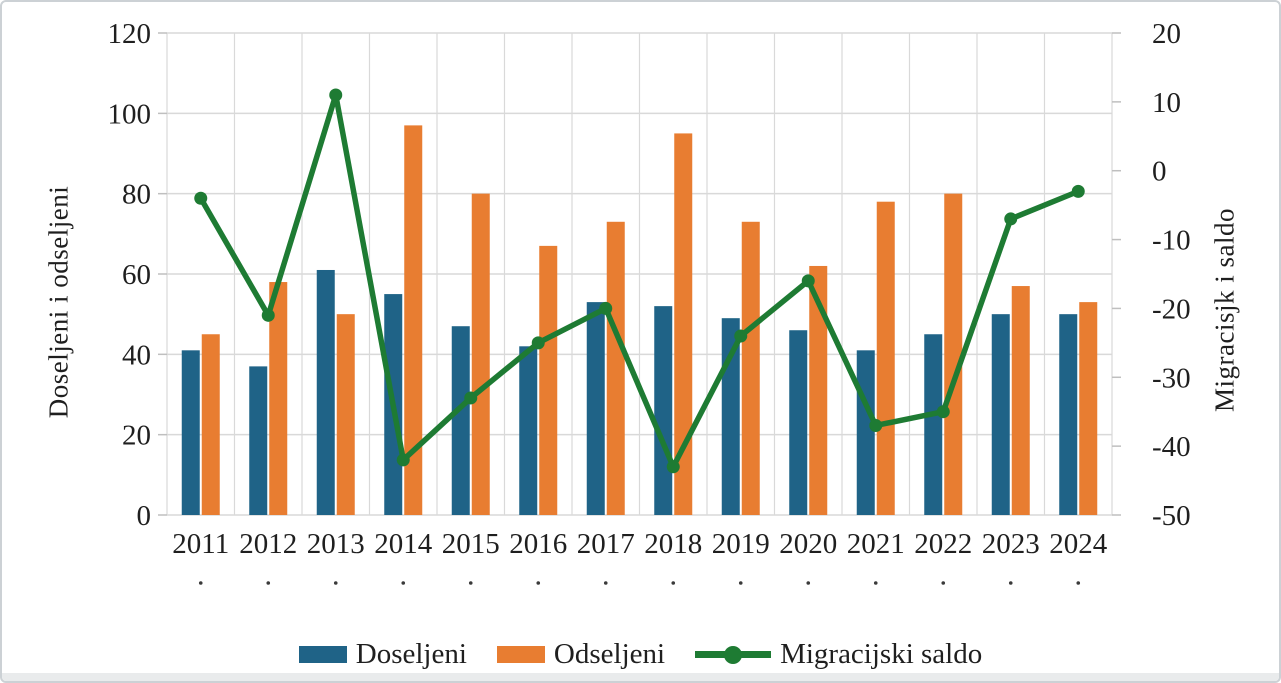 This screenshot has width=1281, height=683. I want to click on saldo-marker-2021, so click(876, 425).